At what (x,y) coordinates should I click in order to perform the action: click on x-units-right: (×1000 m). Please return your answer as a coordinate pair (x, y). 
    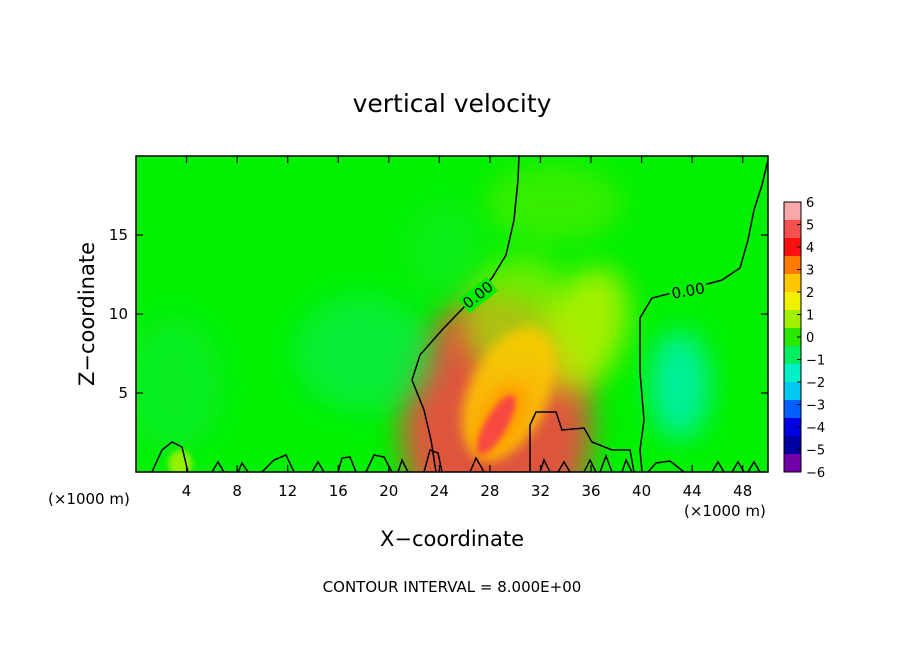
    Looking at the image, I should click on (725, 511).